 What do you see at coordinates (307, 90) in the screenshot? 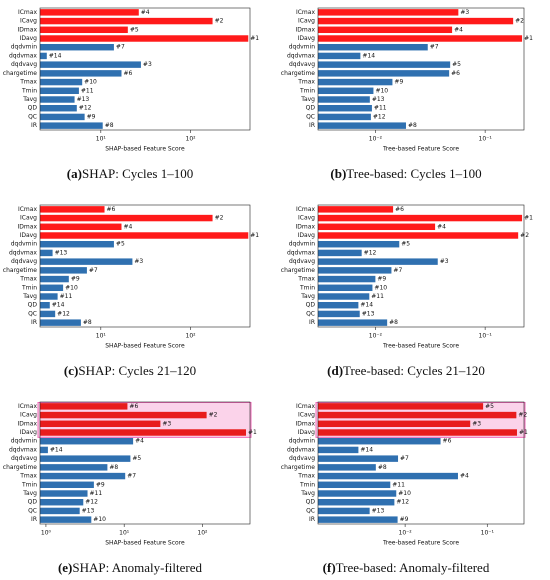
I see `category-label: Tmin` at bounding box center [307, 90].